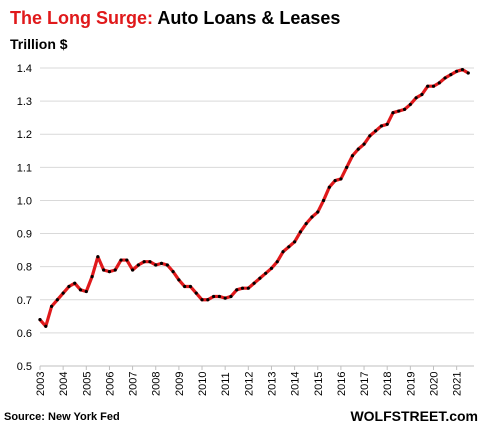 The image size is (486, 435). What do you see at coordinates (365, 384) in the screenshot?
I see `x-tick-label: 2017` at bounding box center [365, 384].